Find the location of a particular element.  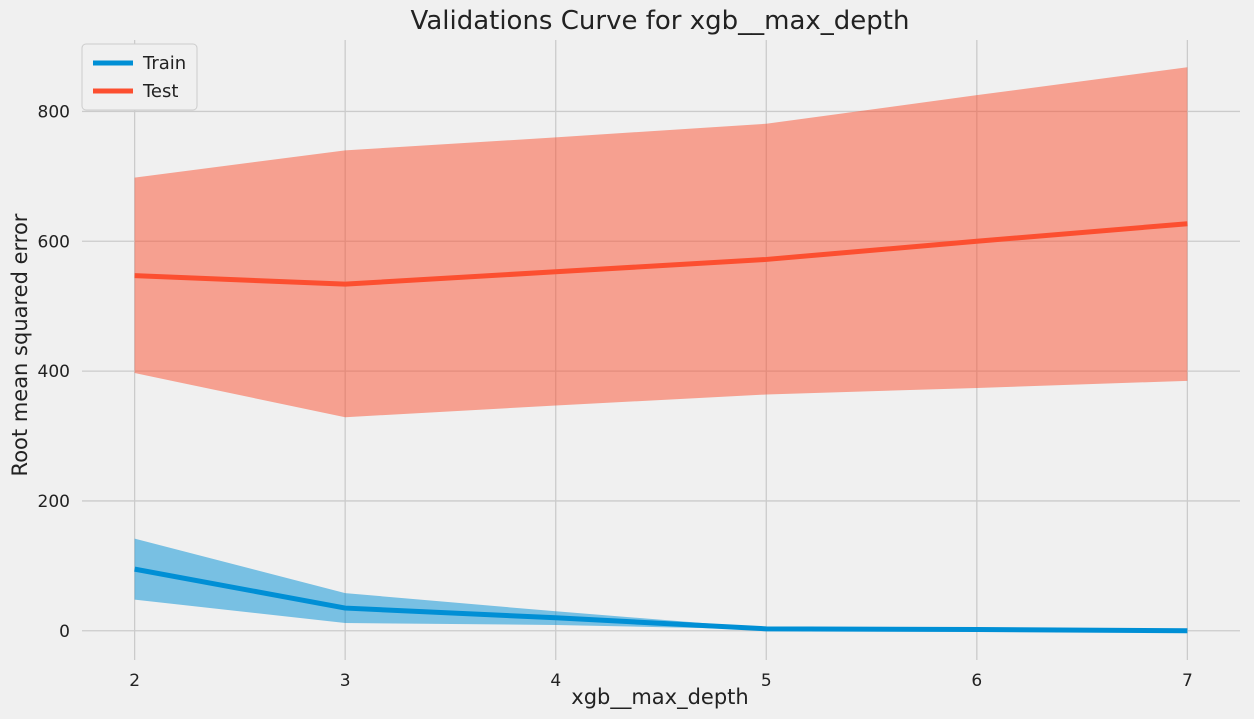

legend: Train Test is located at coordinates (139, 77).